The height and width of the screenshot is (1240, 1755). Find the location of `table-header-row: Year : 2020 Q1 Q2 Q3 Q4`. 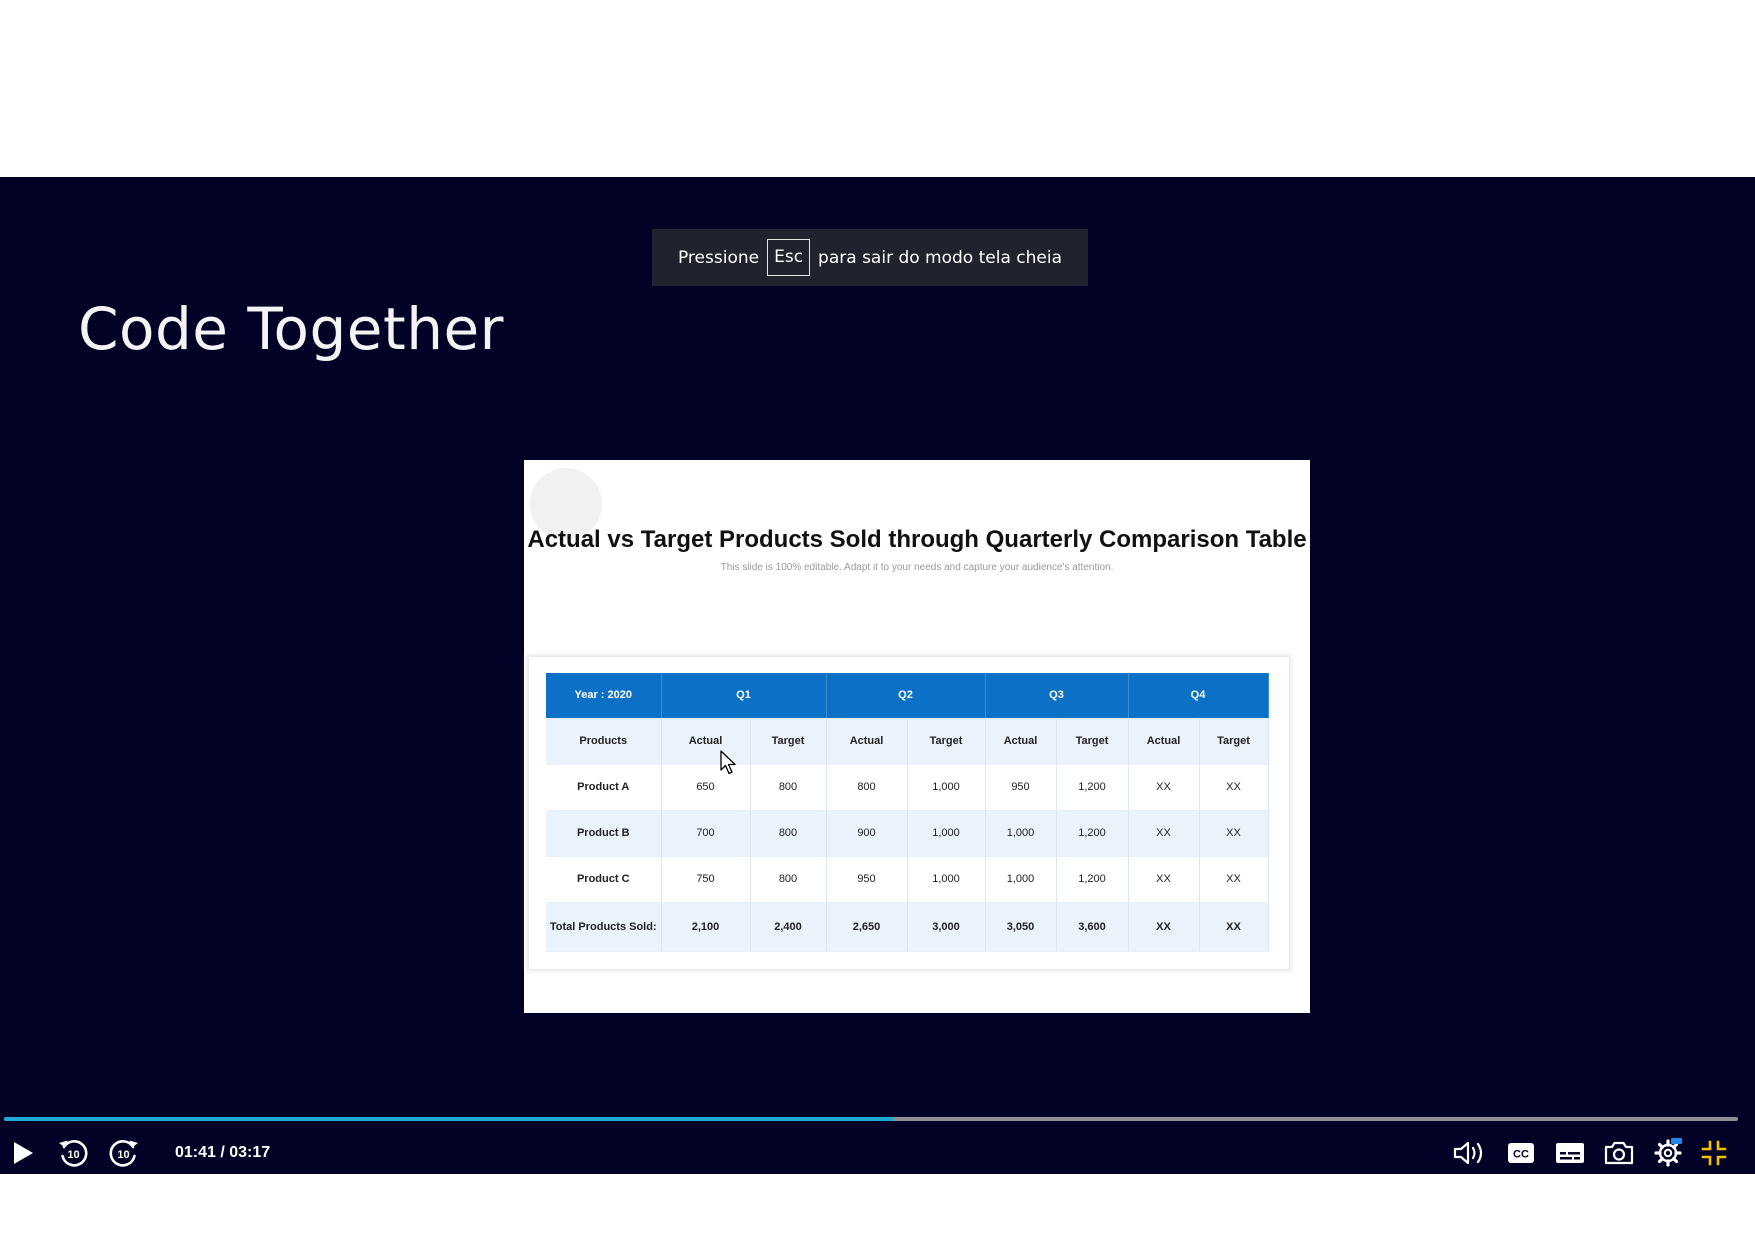

table-header-row: Year : 2020 Q1 Q2 Q3 Q4 is located at coordinates (907, 696).